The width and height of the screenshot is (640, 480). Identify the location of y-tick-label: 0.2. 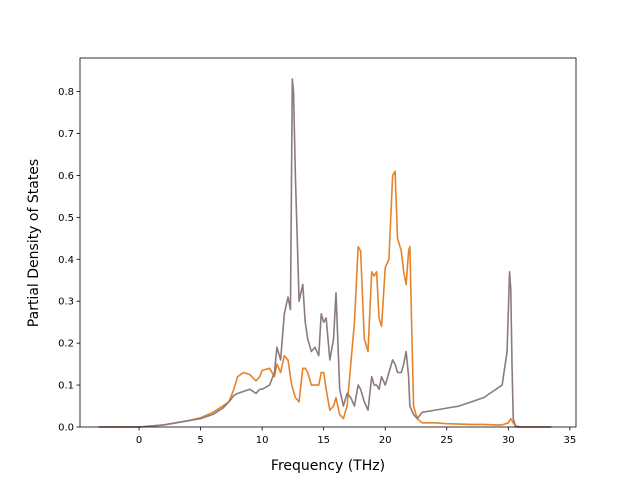
(66, 344).